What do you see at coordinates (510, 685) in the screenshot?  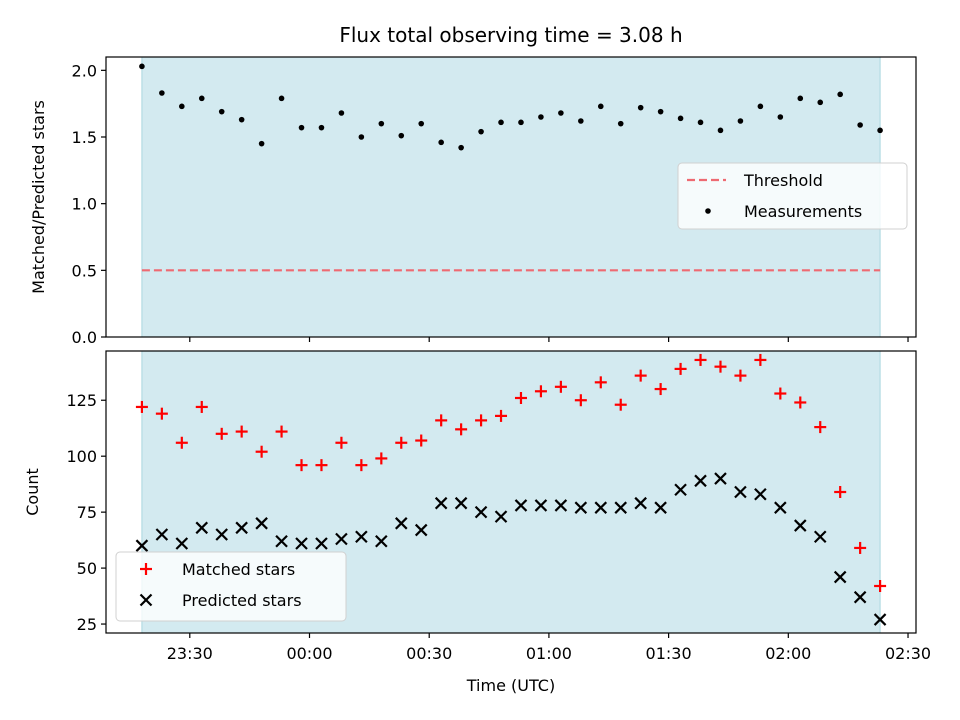 I see `x-axis-label: Time (UTC)` at bounding box center [510, 685].